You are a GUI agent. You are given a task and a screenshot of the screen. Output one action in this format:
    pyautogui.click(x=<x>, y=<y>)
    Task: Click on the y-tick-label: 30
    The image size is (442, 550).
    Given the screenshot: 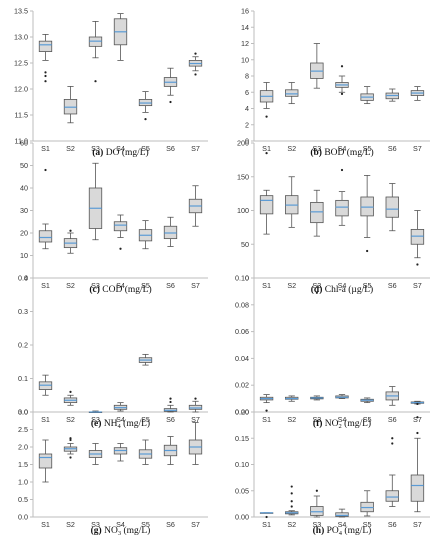 What is the action you would take?
    pyautogui.click(x=24, y=210)
    